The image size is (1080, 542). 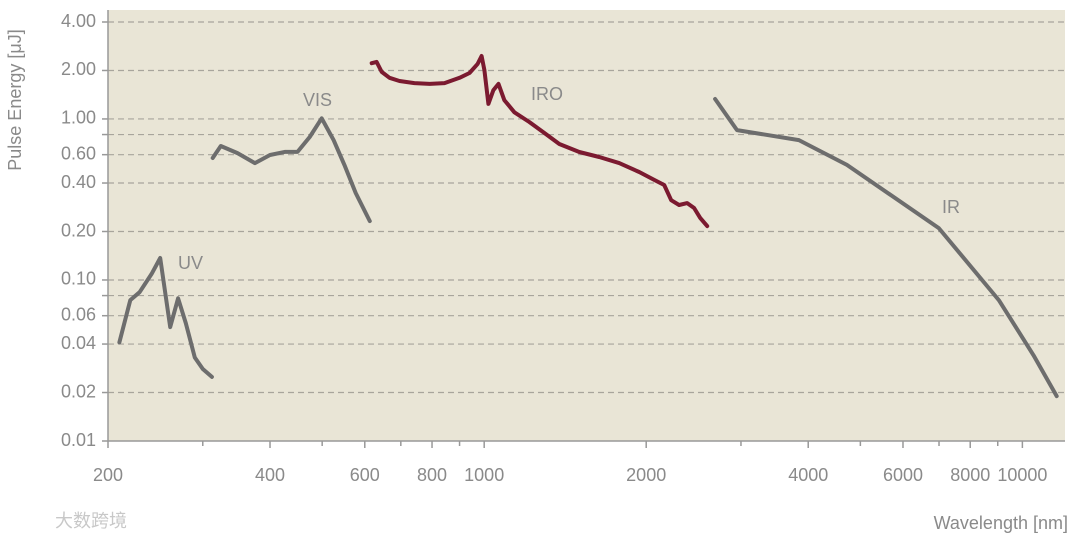 What do you see at coordinates (432, 475) in the screenshot?
I see `x-tick-label: 800` at bounding box center [432, 475].